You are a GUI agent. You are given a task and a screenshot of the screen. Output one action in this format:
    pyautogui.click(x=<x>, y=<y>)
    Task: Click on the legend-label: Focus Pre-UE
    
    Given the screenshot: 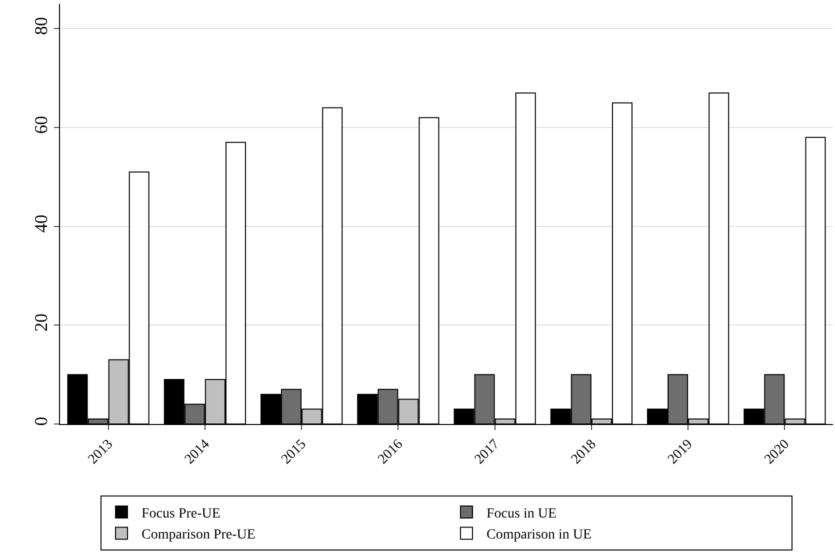 What is the action you would take?
    pyautogui.click(x=181, y=514)
    